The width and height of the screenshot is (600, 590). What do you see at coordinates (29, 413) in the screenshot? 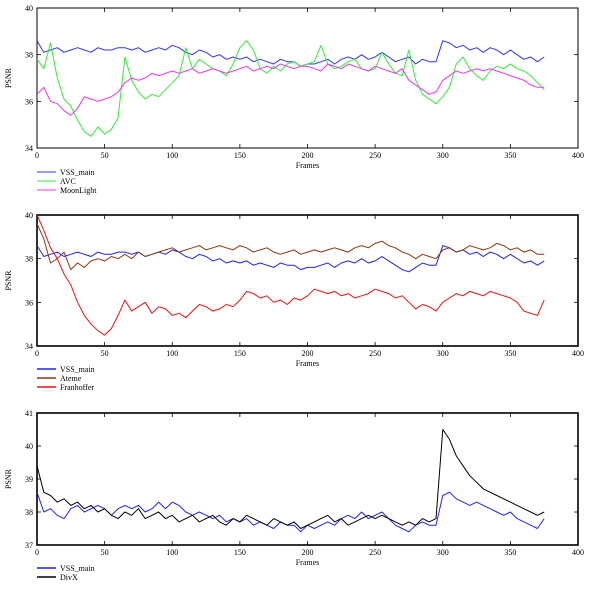
I see `y-tick-label: 41` at bounding box center [29, 413].